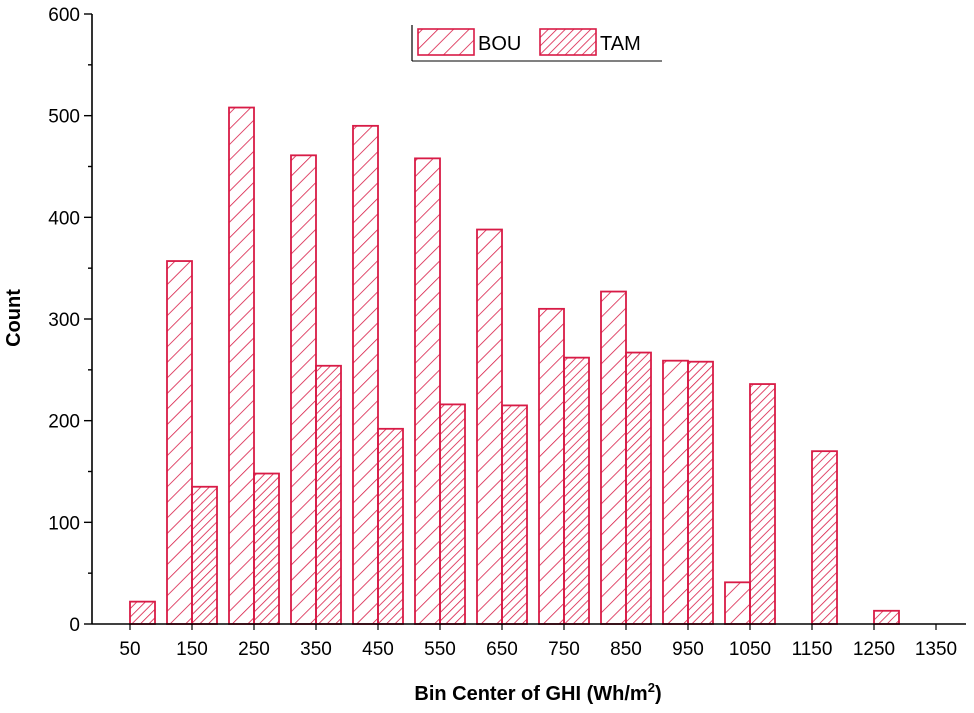 The image size is (974, 713). What do you see at coordinates (936, 649) in the screenshot?
I see `x-tick-label-1350: 1350` at bounding box center [936, 649].